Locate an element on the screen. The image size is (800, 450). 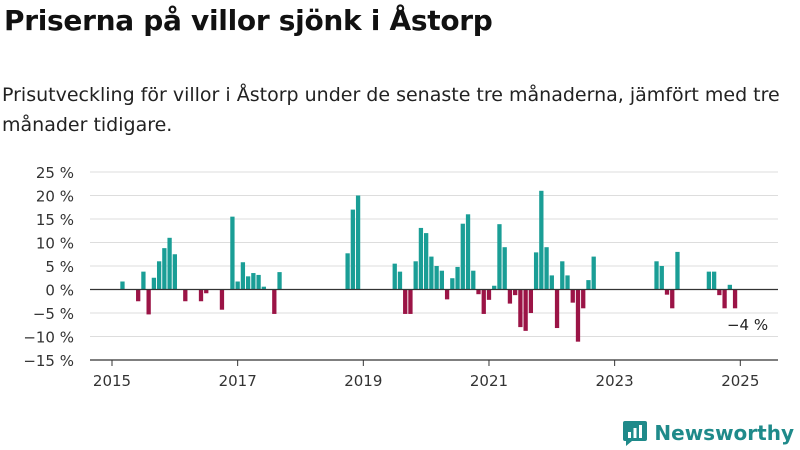
page-title: Priserna på villor sjönk i Åstorp is located at coordinates (248, 20).